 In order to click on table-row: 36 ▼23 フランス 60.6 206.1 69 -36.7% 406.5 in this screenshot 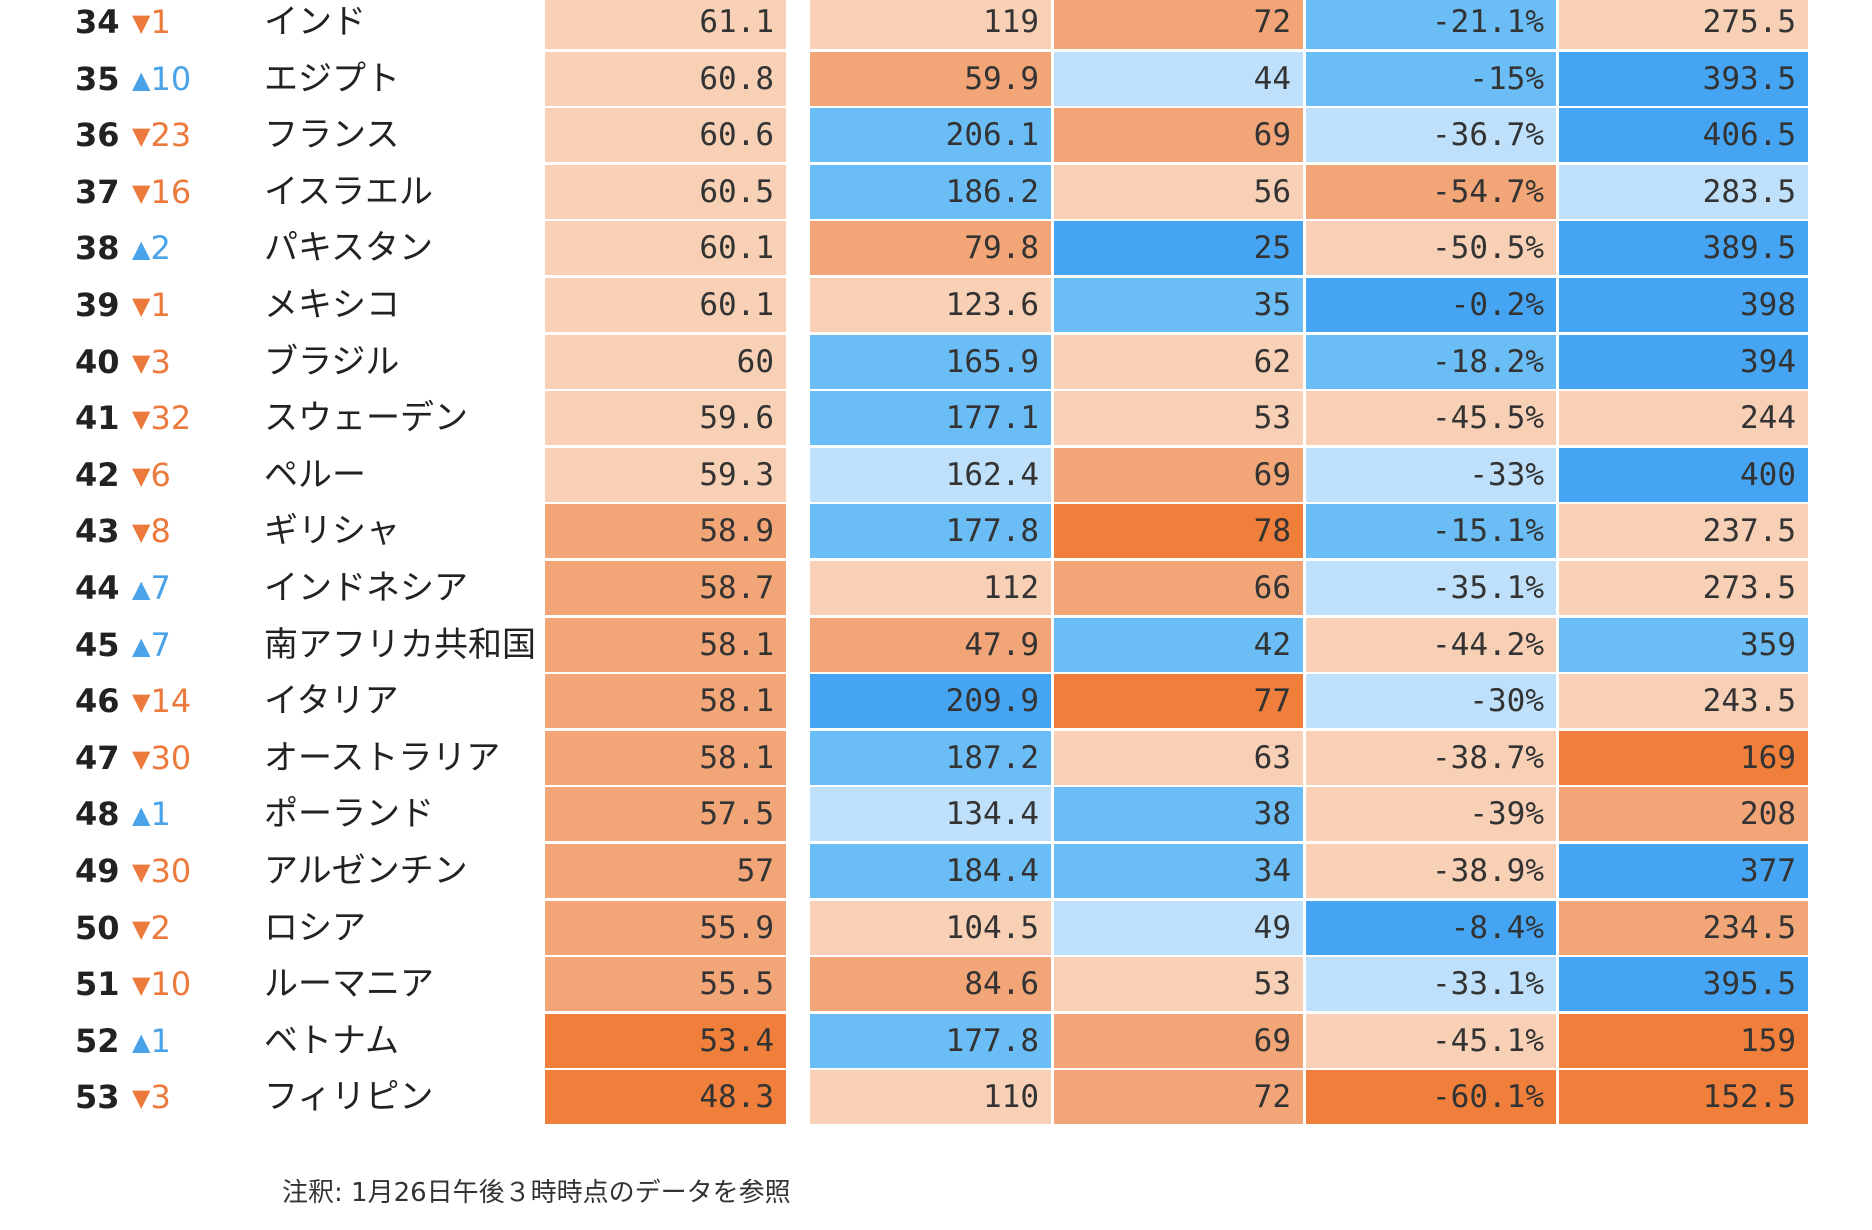, I will do `click(936, 135)`.